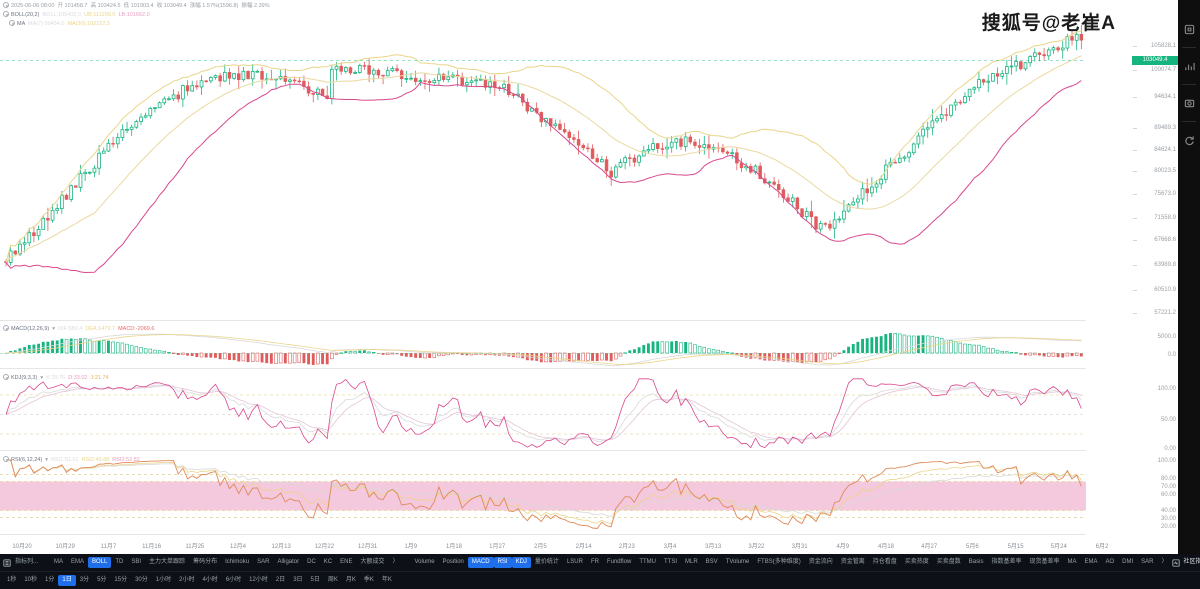 The width and height of the screenshot is (1200, 589). What do you see at coordinates (233, 580) in the screenshot?
I see `timeframe-6小时: 6小时` at bounding box center [233, 580].